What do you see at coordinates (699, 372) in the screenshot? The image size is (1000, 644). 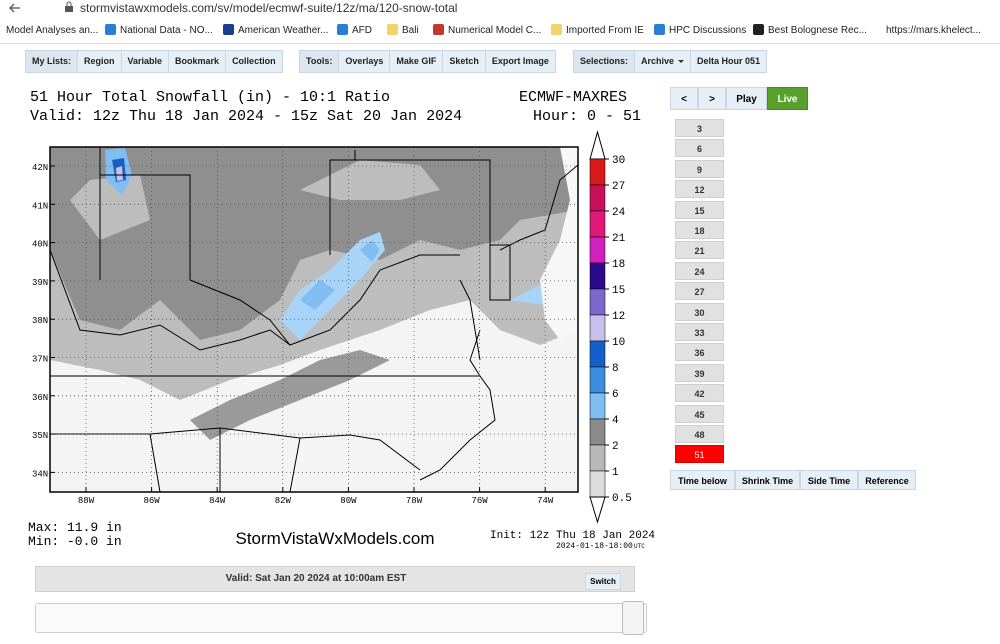 I see `hour-button: 39` at bounding box center [699, 372].